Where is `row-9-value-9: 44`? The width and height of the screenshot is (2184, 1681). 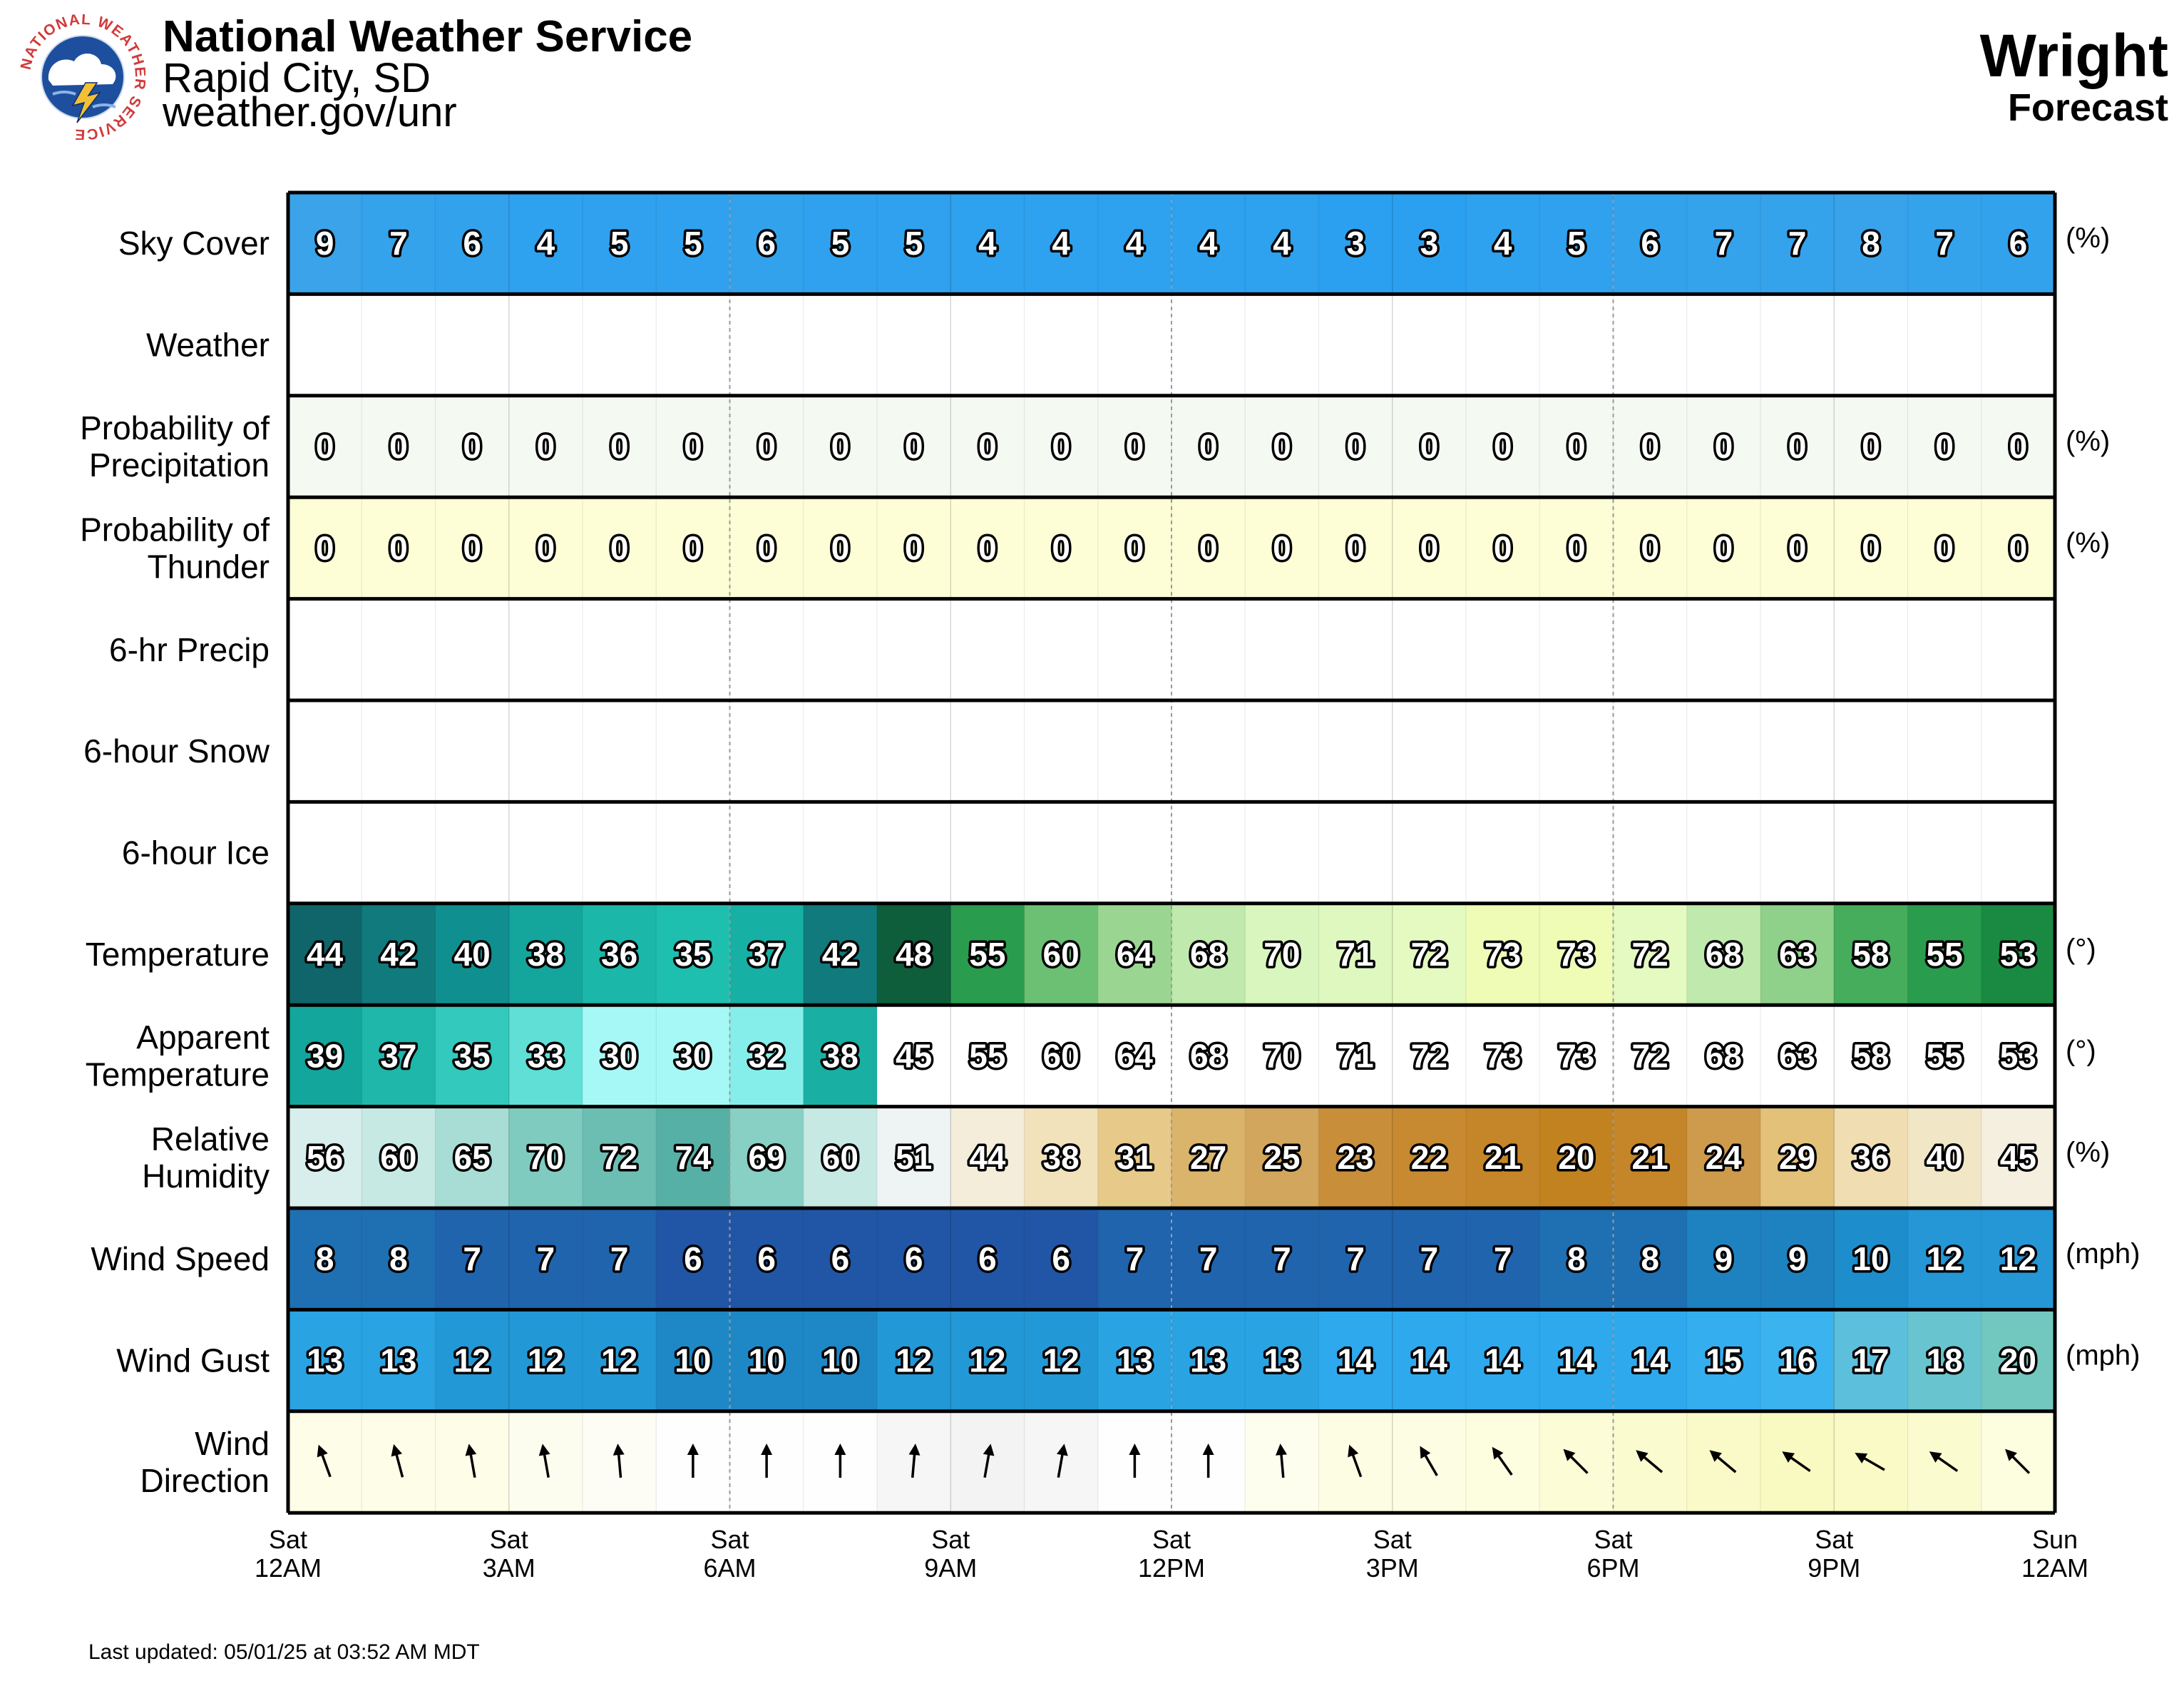 row-9-value-9: 44 is located at coordinates (987, 1157).